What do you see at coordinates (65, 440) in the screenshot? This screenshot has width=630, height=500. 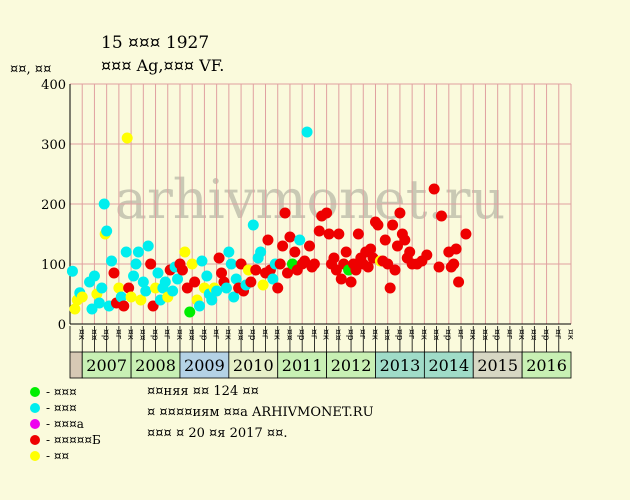 I see `legend-item: - ¤¤¤¤¤Б` at bounding box center [65, 440].